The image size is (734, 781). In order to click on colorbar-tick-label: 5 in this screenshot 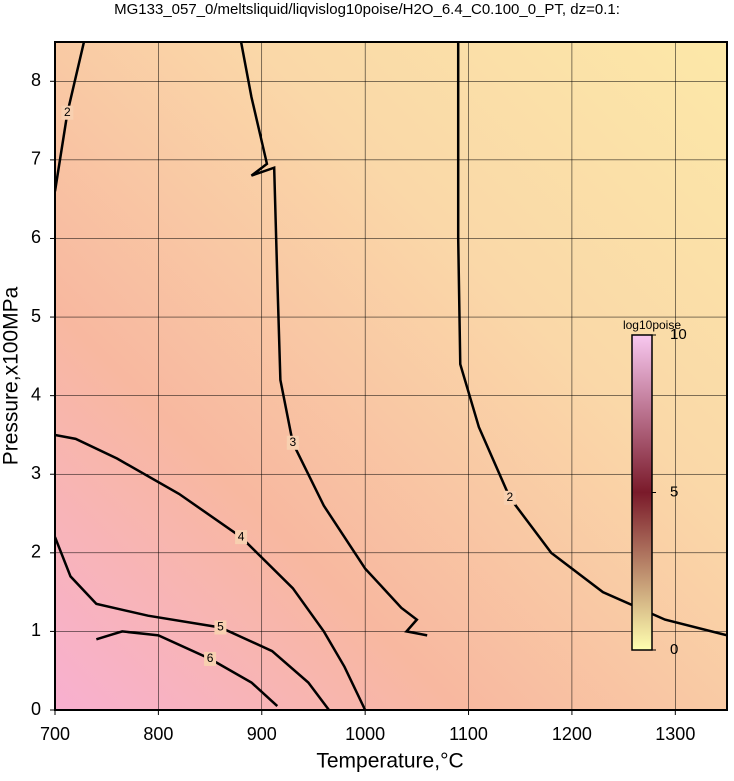, I will do `click(674, 491)`.